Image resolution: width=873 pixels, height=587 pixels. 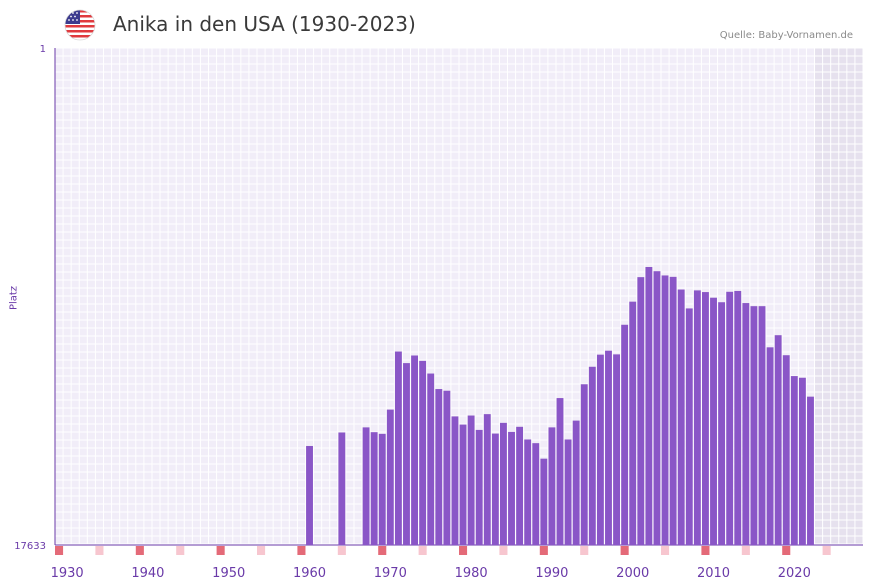 I want to click on bar-1977, so click(x=447, y=467).